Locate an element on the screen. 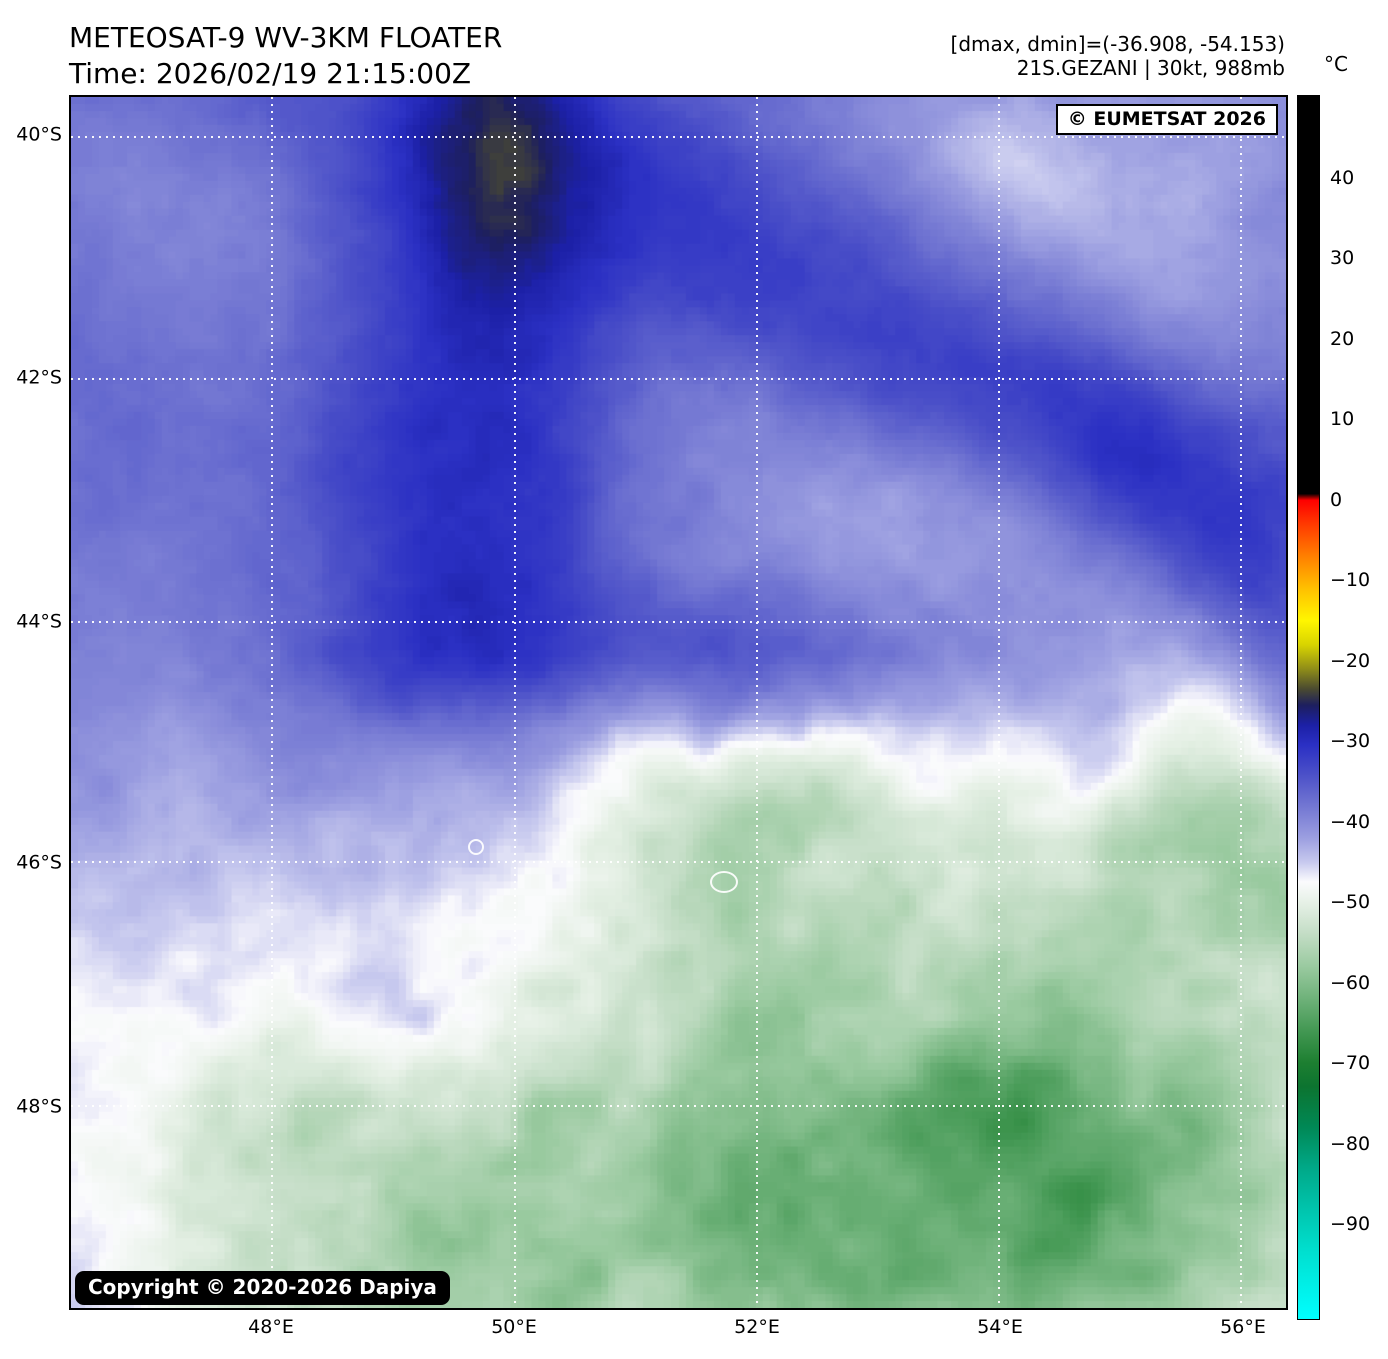 The height and width of the screenshot is (1359, 1388). colorbar is located at coordinates (1308, 707).